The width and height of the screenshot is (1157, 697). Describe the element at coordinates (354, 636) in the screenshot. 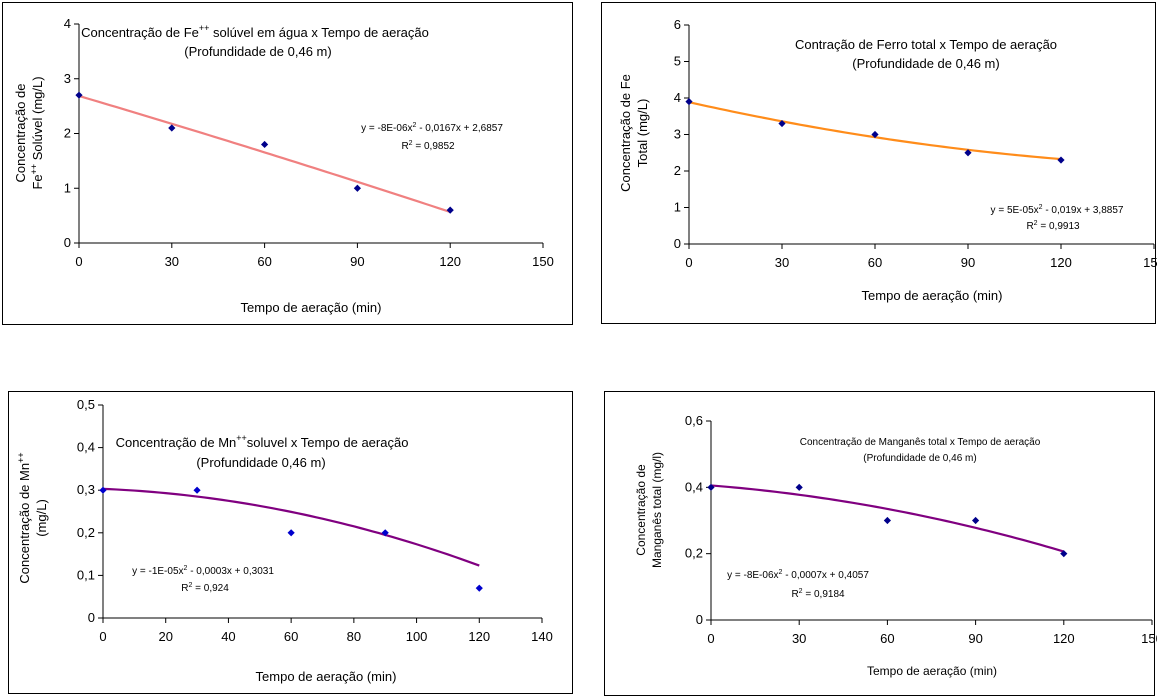

I see `x-tick-label: 80` at that location.